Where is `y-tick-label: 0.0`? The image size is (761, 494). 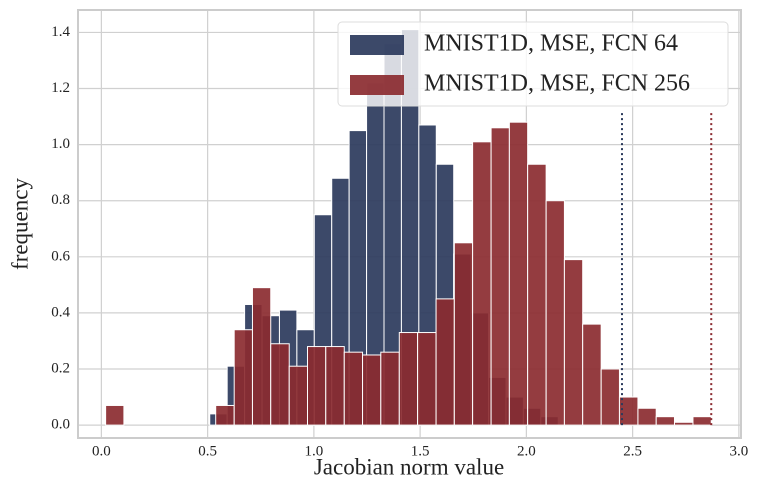 y-tick-label: 0.0 is located at coordinates (60, 425).